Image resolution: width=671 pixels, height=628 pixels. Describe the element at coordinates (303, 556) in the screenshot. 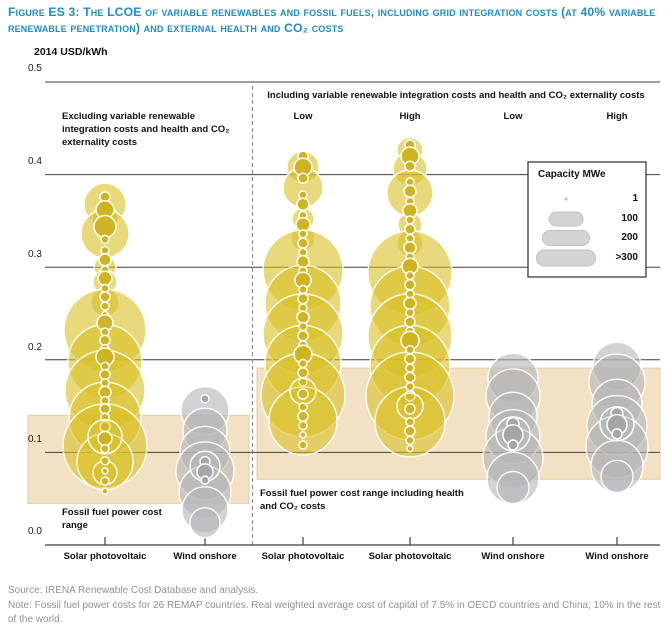

I see `x-label-solar-pv-low: Solar photovoltaic` at that location.